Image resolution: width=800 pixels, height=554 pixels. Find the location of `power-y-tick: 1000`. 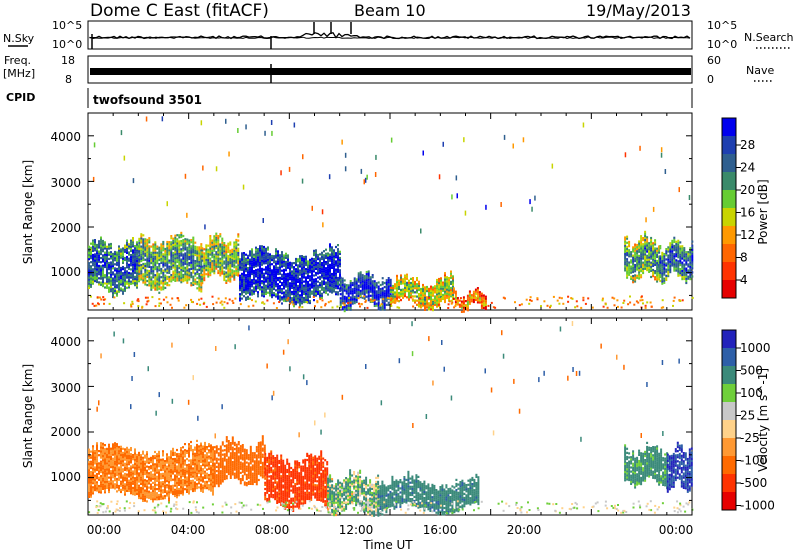

power-y-tick: 1000 is located at coordinates (65, 272).